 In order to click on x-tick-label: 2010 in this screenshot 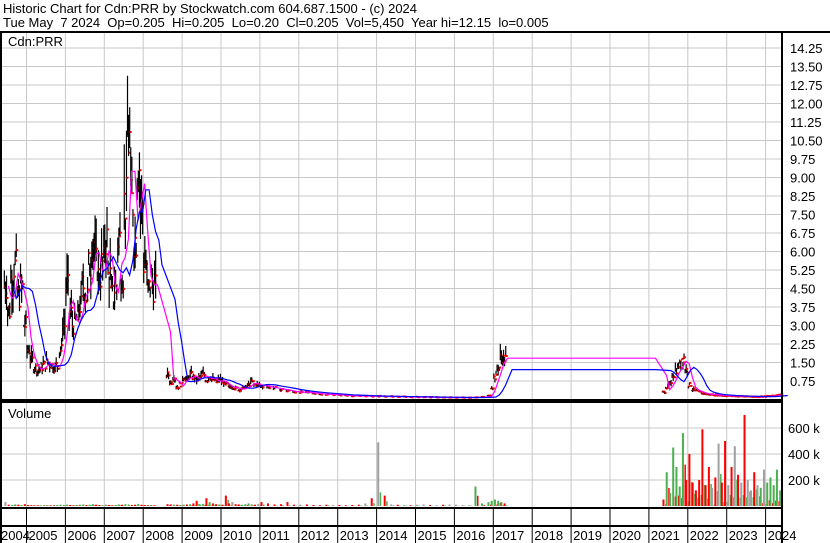, I will do `click(237, 535)`.